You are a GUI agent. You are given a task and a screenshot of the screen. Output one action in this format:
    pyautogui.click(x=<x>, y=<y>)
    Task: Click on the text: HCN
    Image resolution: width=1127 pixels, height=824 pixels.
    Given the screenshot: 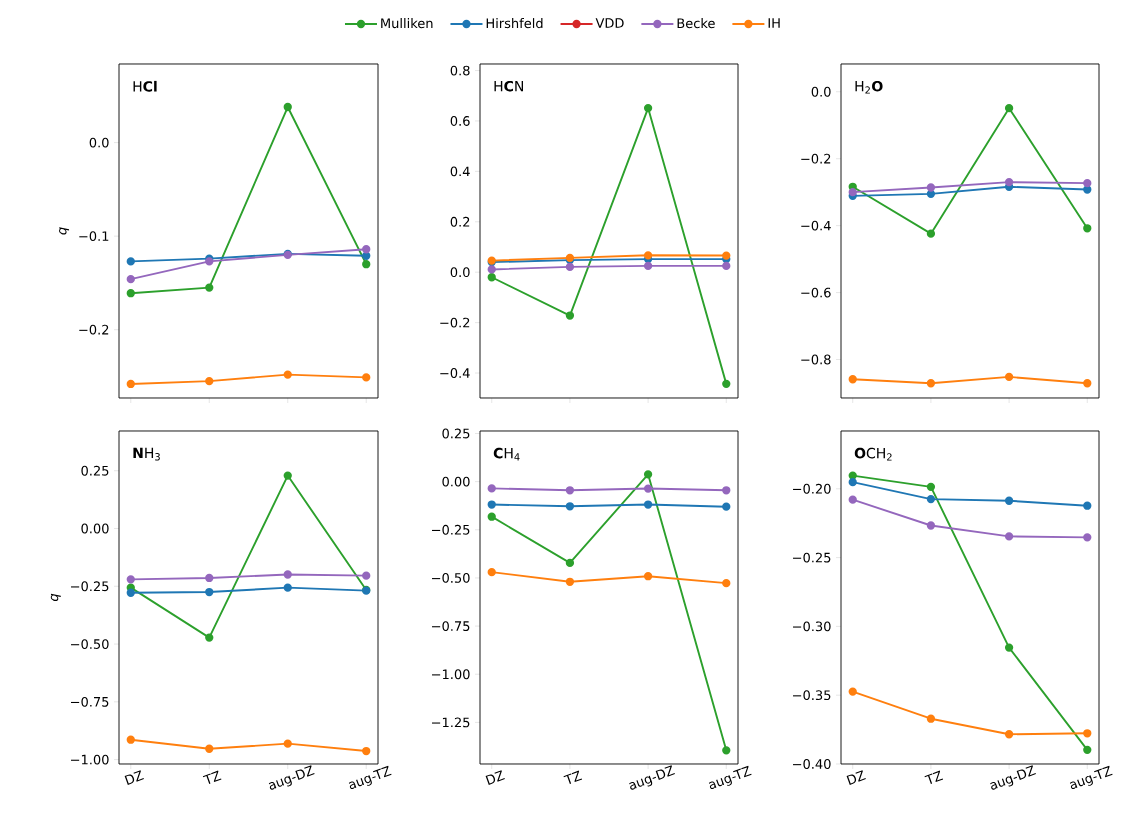 What is the action you would take?
    pyautogui.click(x=509, y=86)
    